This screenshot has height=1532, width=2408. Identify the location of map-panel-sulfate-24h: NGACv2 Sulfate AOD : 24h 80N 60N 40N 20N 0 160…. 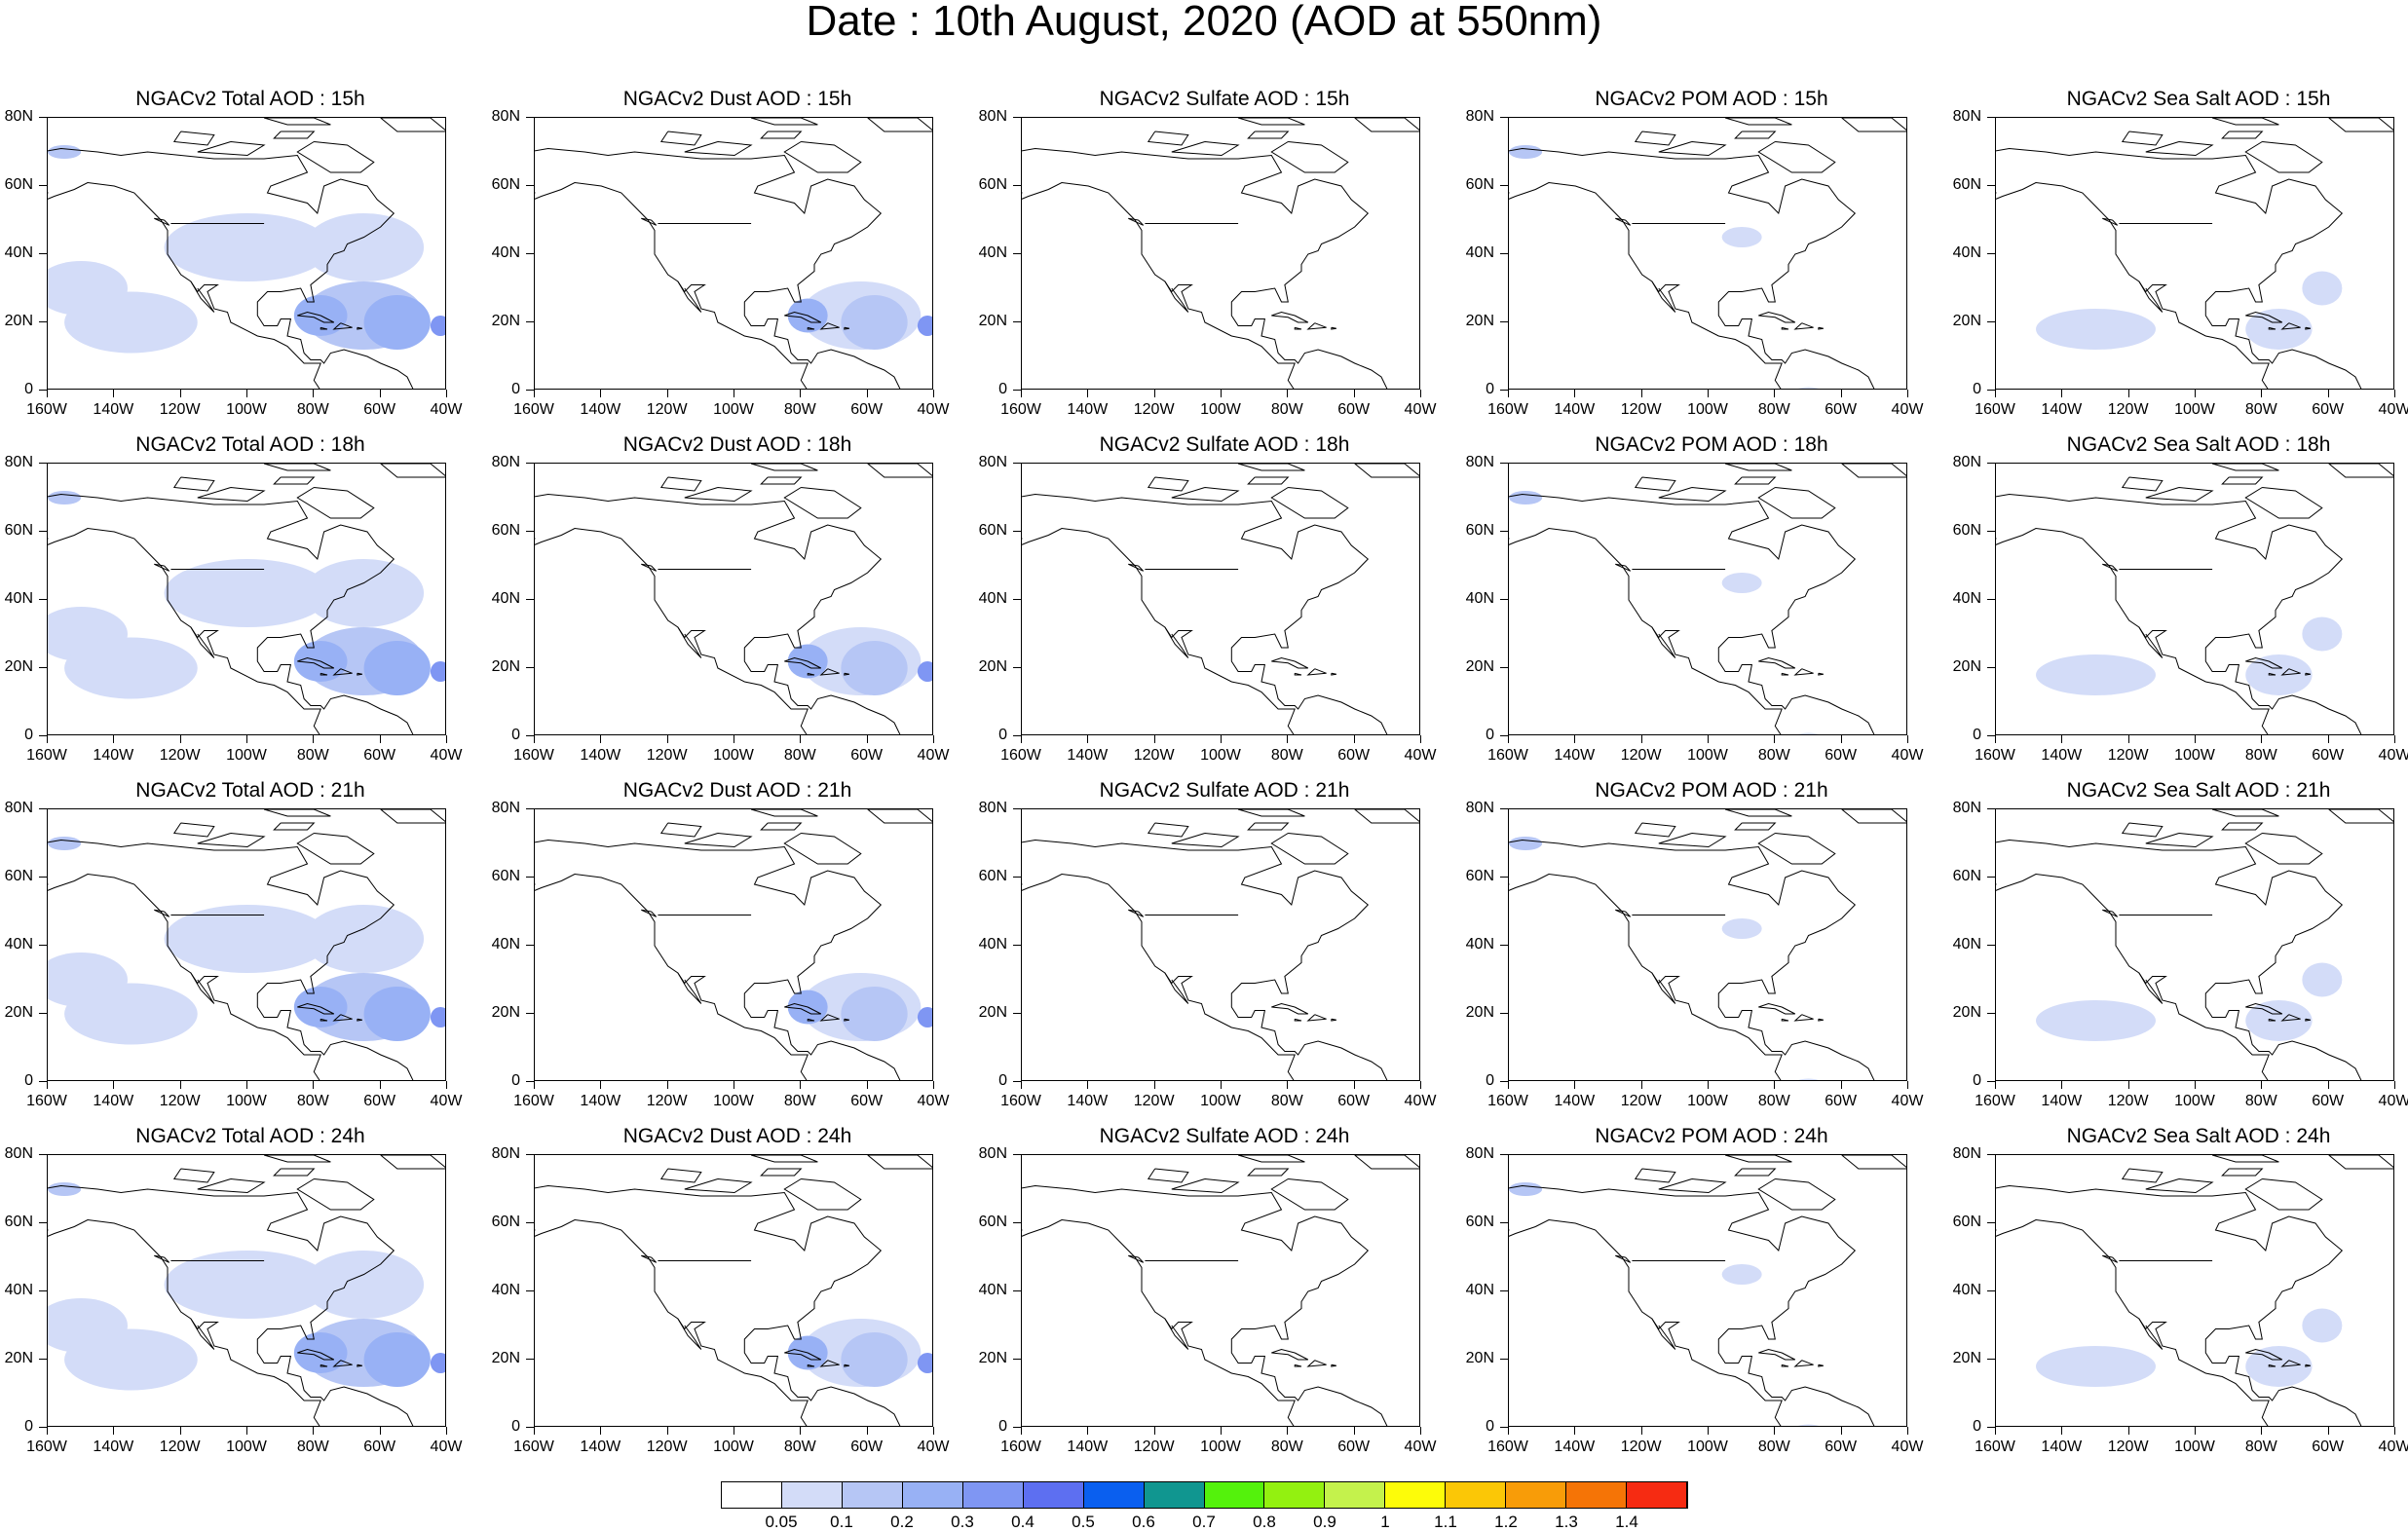
(1222, 1295).